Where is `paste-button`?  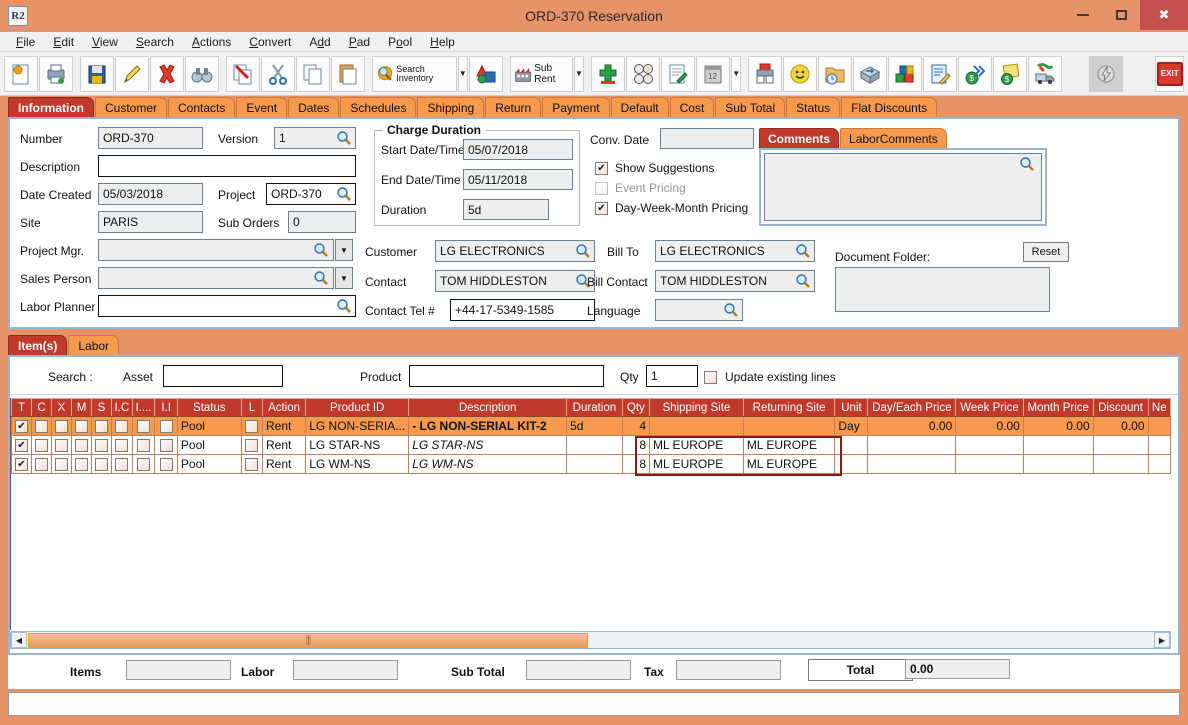 paste-button is located at coordinates (348, 73).